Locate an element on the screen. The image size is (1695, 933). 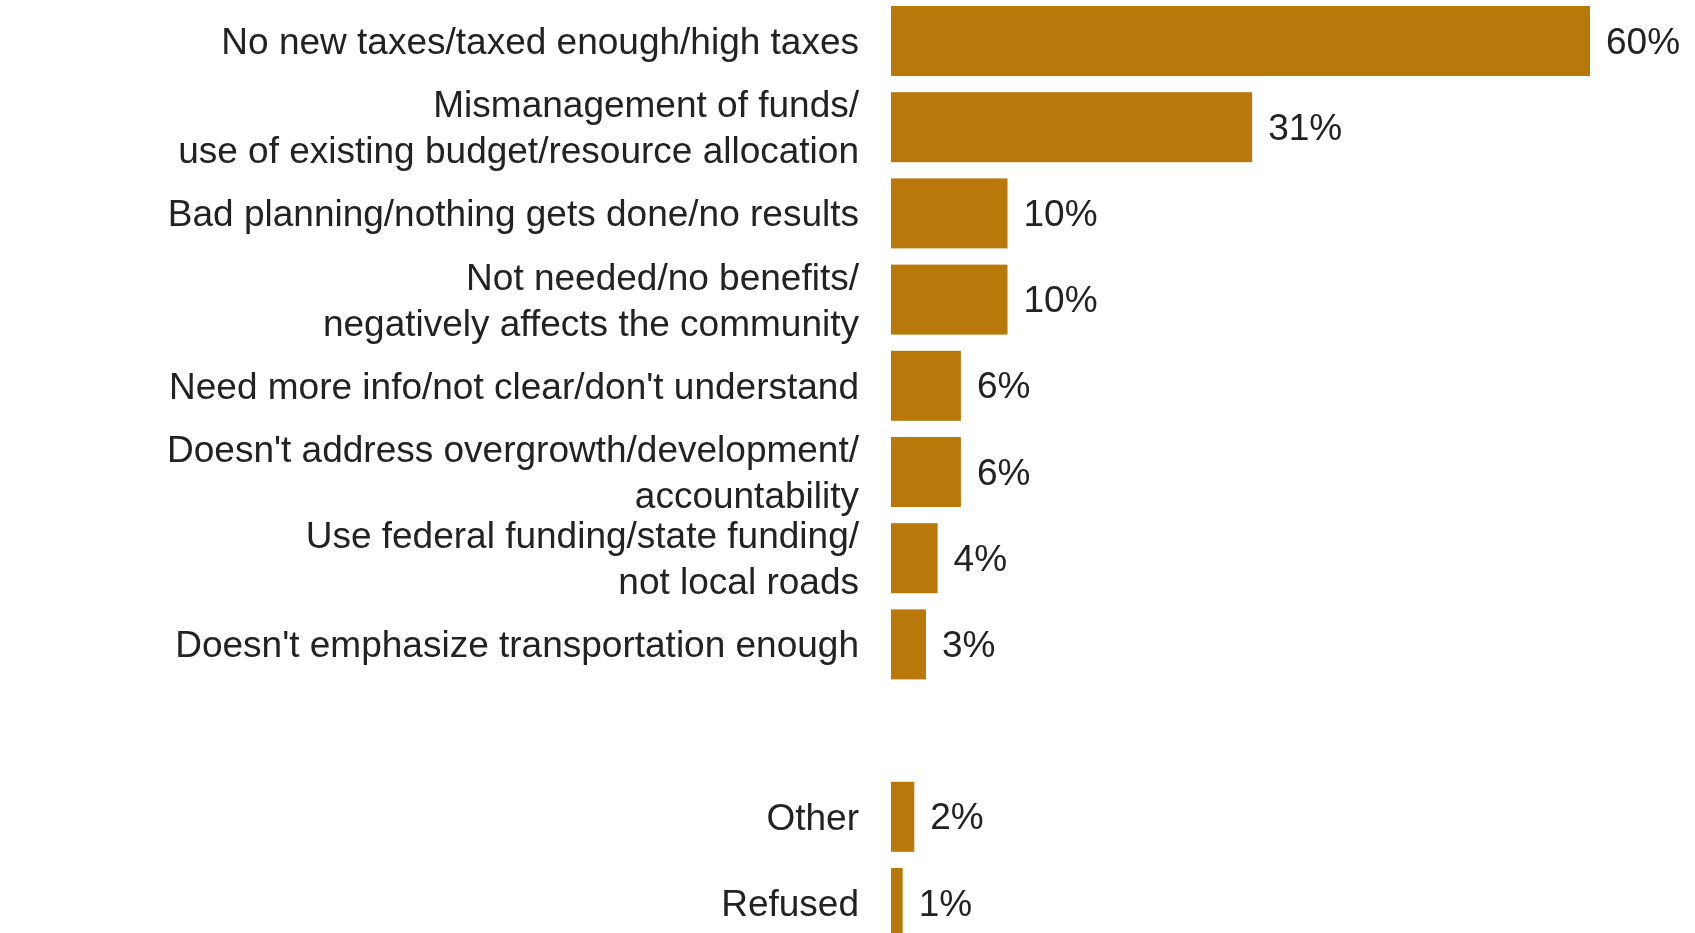
y-tick-label: Not needed/no benefits/ negatively affects the community is located at coordinates (591, 300).